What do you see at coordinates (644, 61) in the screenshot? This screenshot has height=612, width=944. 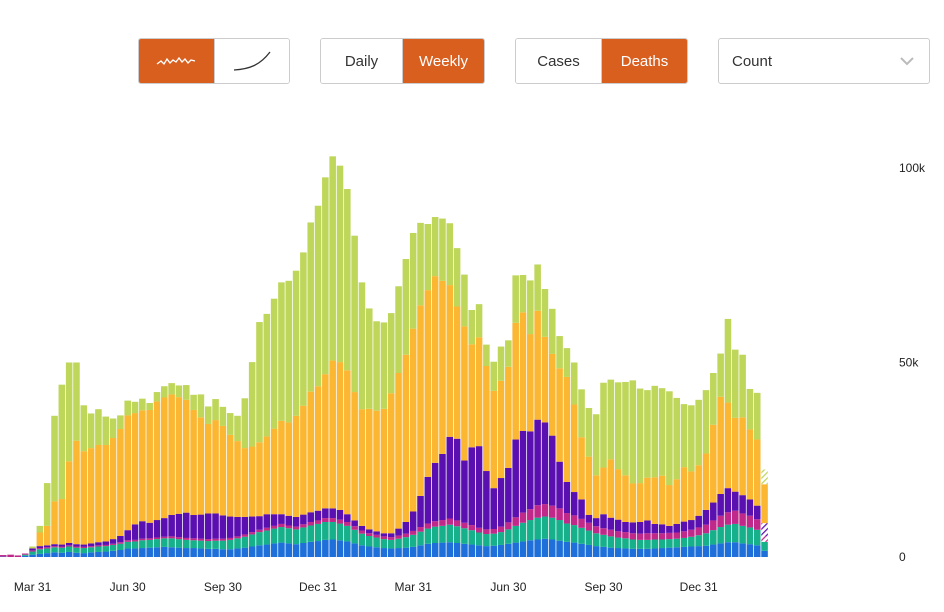 I see `deaths-button: Deaths` at bounding box center [644, 61].